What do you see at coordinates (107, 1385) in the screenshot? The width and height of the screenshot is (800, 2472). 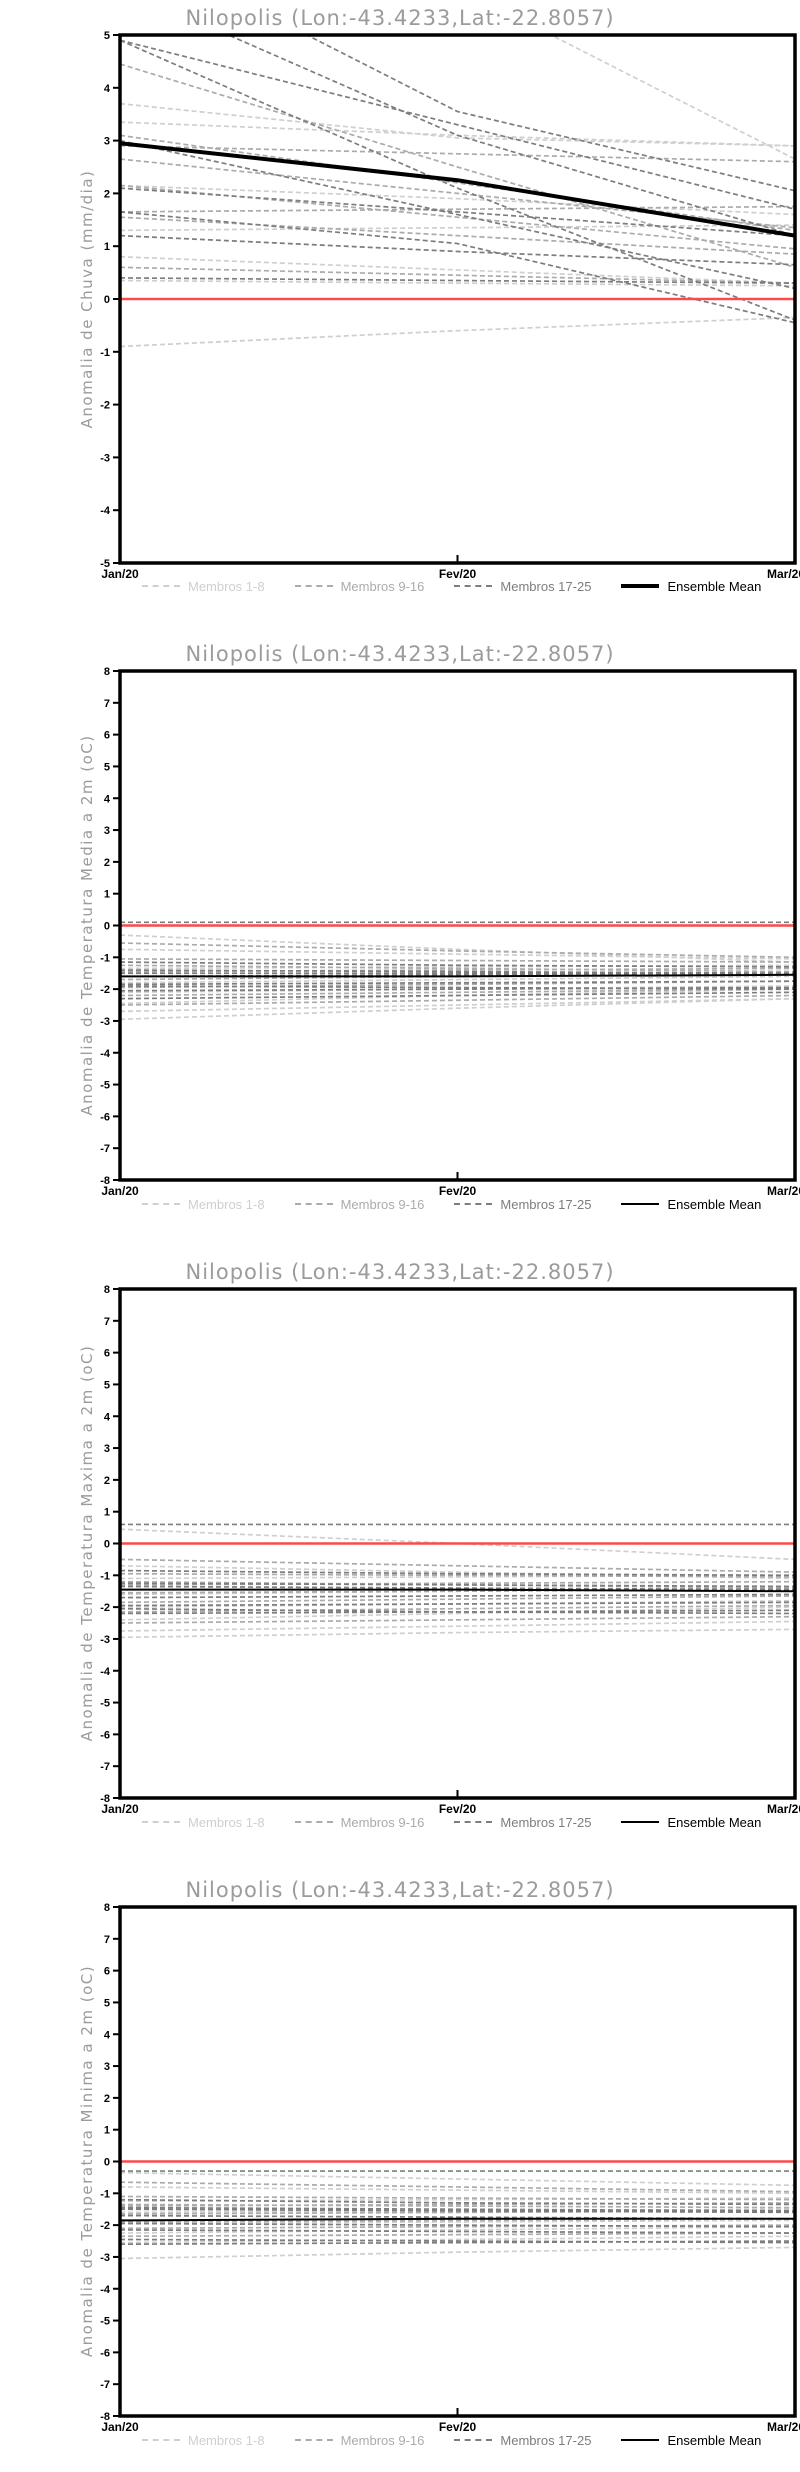 I see `y-tick-label: 5` at bounding box center [107, 1385].